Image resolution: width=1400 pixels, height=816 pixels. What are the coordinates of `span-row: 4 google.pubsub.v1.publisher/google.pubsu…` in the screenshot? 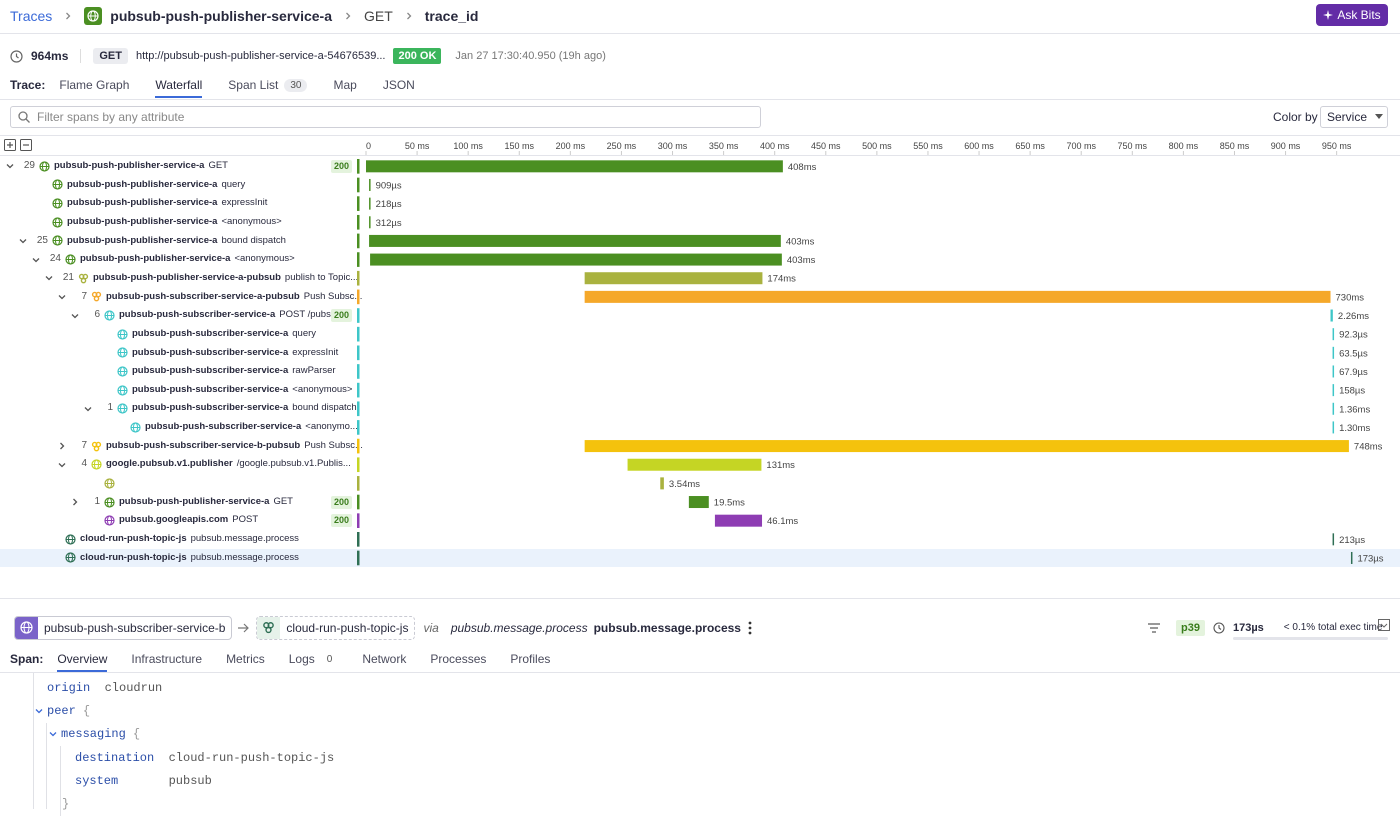 It's located at (700, 464).